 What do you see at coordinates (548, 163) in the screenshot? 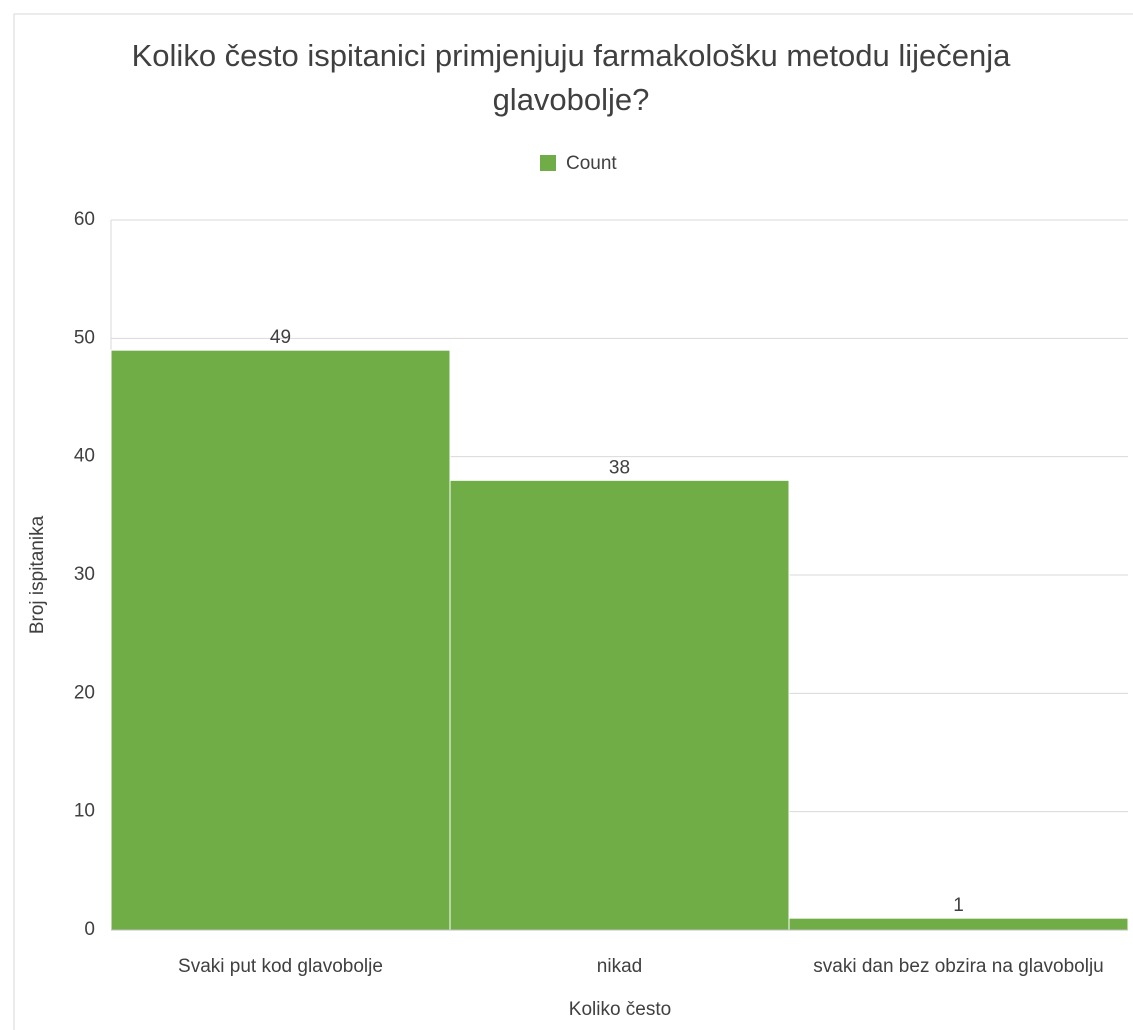
I see `legend-swatch` at bounding box center [548, 163].